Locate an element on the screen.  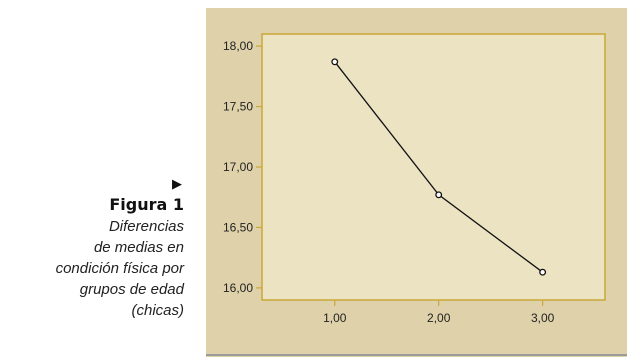
description-line: condición física por is located at coordinates (119, 268).